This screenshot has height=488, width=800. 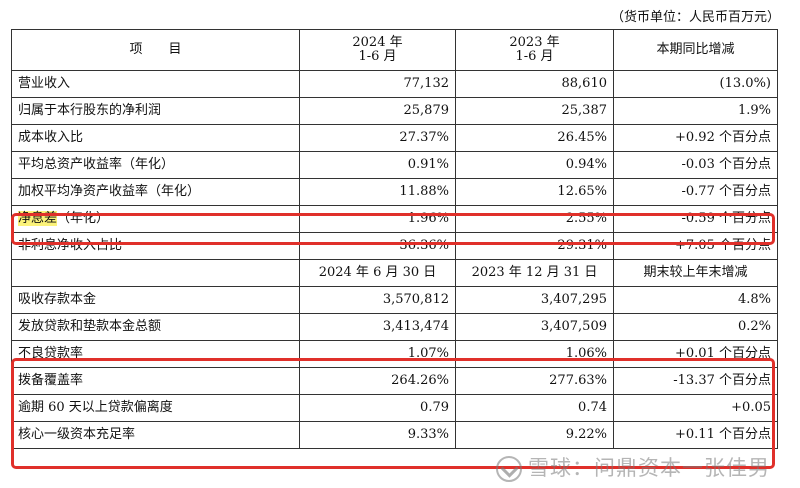 I want to click on row-value-2024: 9.33%, so click(x=377, y=435).